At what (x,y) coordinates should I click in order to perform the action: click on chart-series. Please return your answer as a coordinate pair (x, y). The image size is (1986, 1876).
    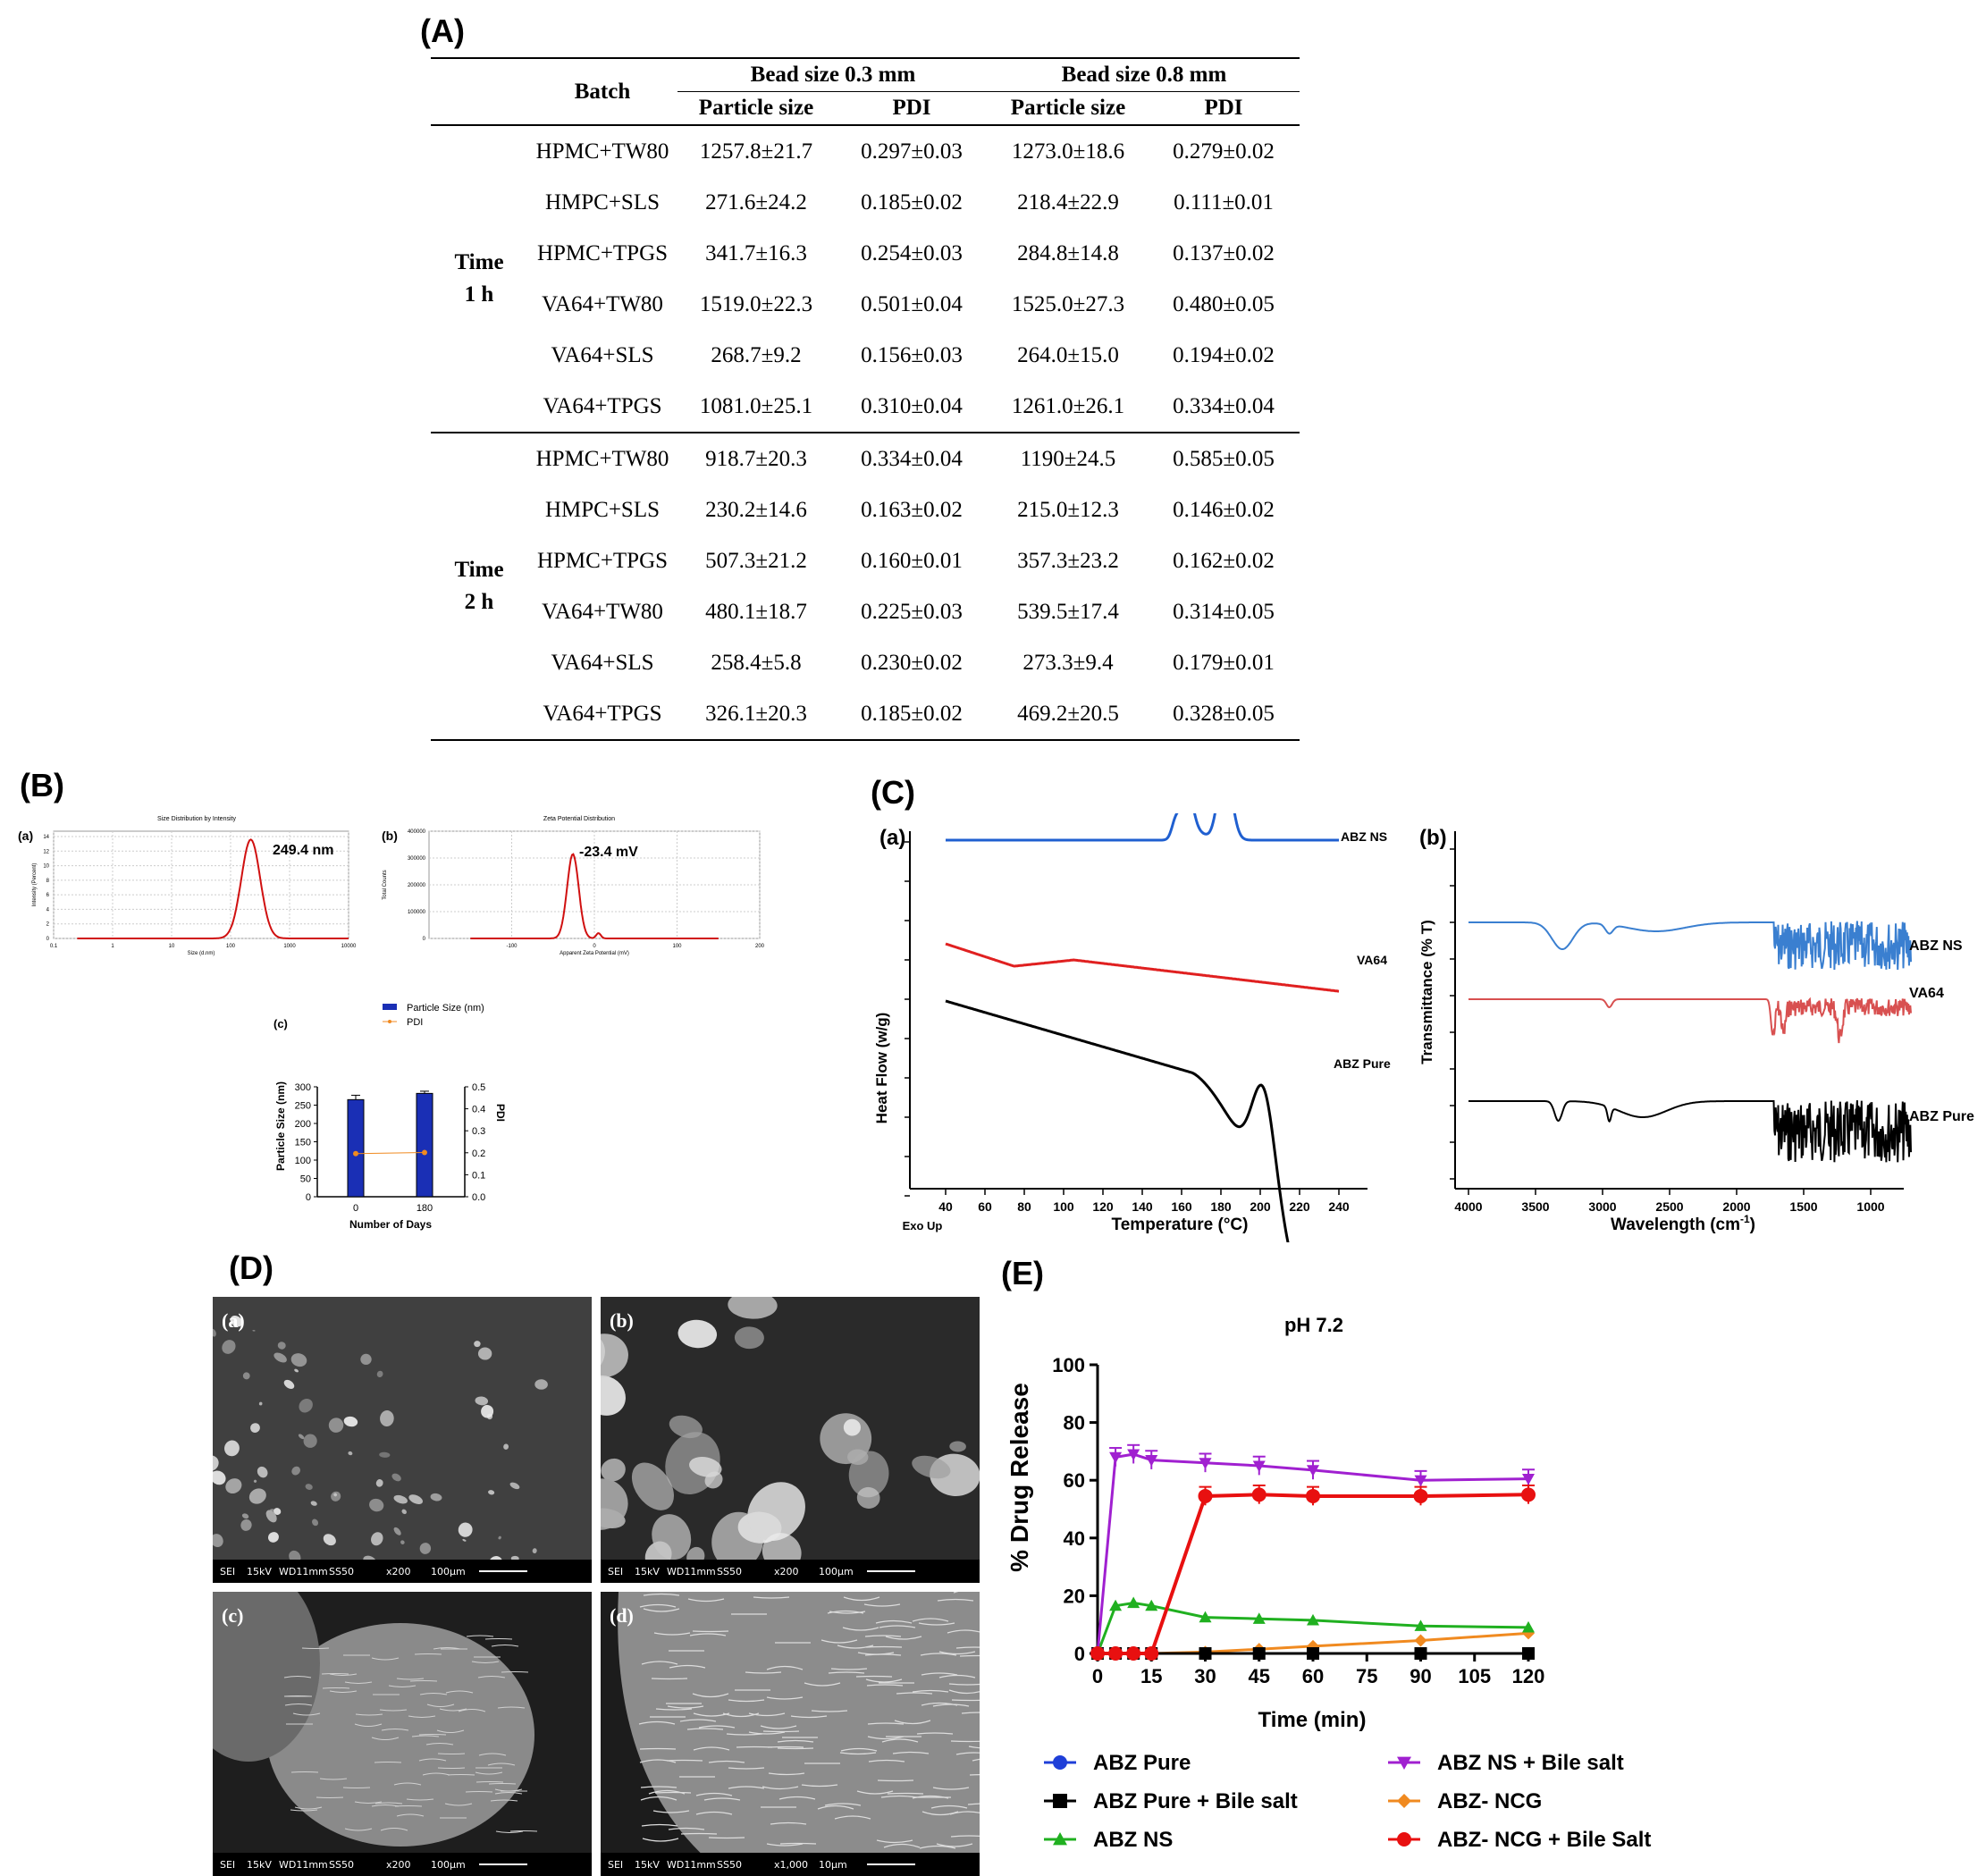
    Looking at the image, I should click on (1313, 1552).